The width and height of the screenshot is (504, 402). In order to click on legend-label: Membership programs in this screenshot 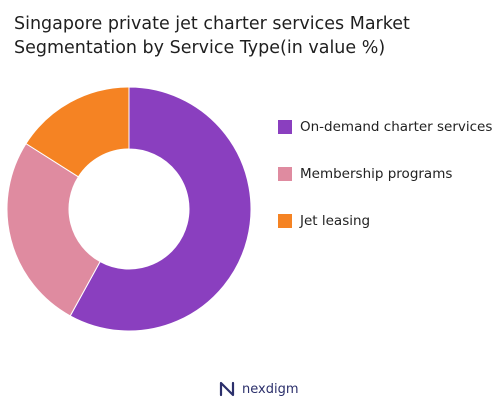, I will do `click(376, 174)`.